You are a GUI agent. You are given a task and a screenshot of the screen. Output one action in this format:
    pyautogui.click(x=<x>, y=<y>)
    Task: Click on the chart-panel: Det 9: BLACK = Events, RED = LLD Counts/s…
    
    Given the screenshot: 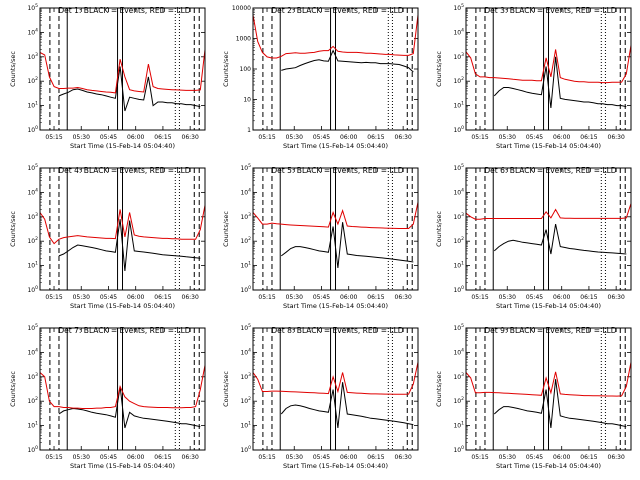 What is the action you would take?
    pyautogui.click(x=533, y=396)
    